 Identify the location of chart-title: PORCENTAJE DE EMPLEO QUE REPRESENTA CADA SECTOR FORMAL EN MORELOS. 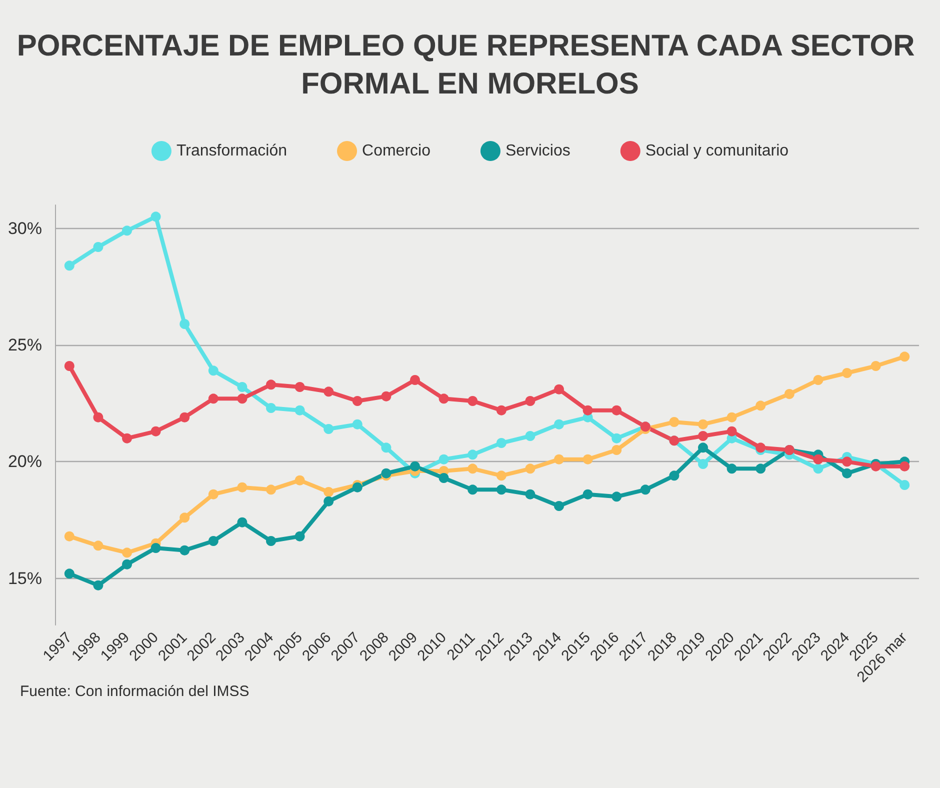
(470, 65).